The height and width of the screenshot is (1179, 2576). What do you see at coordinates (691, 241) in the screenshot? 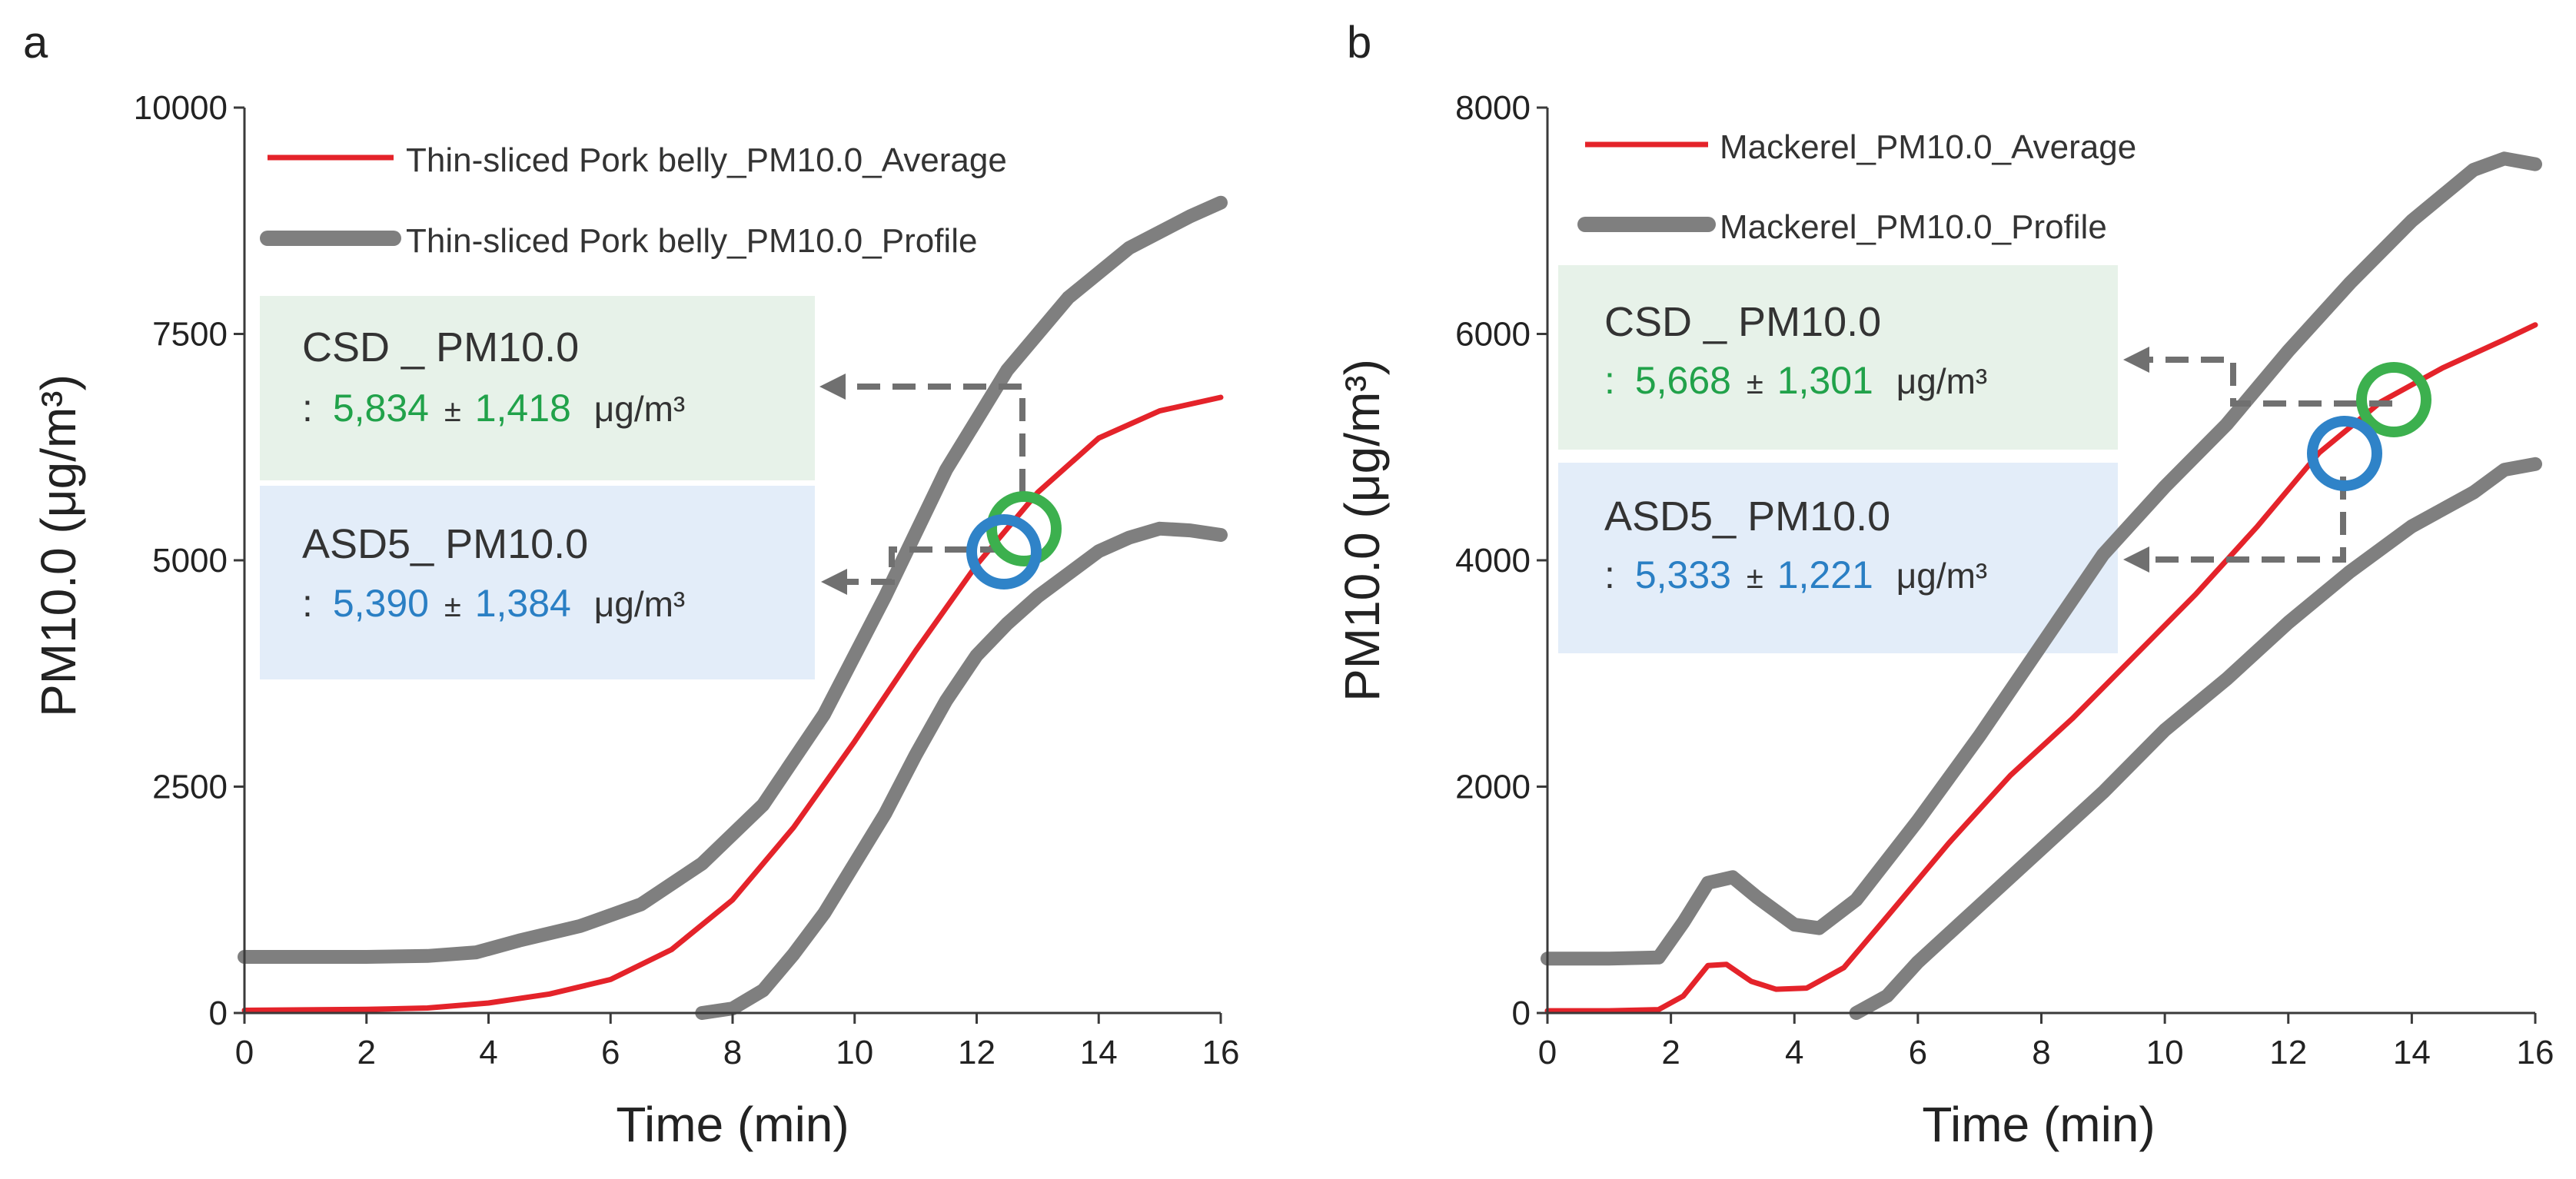
I see `legend-profile-label-a: Thin-sliced Pork belly_PM10.0_Profile` at bounding box center [691, 241].